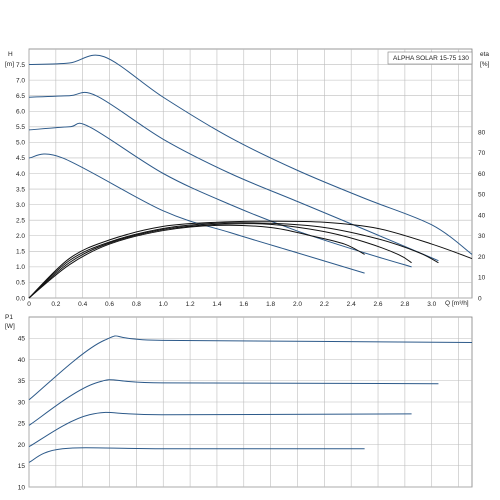  Describe the element at coordinates (482, 174) in the screenshot. I see `y2-tick-label: 60` at that location.